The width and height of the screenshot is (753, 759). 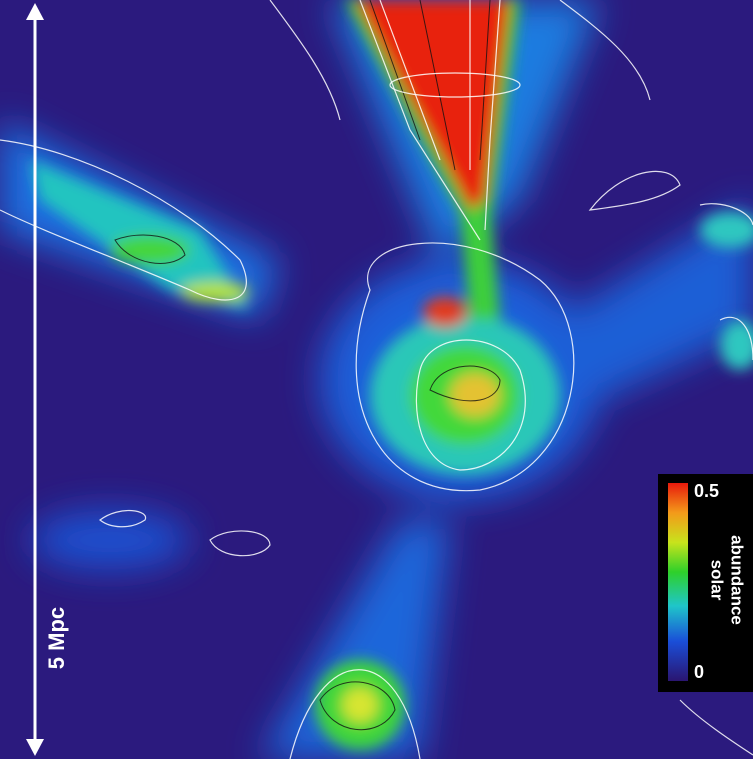 What do you see at coordinates (717, 580) in the screenshot?
I see `colorbar-label: solar` at bounding box center [717, 580].